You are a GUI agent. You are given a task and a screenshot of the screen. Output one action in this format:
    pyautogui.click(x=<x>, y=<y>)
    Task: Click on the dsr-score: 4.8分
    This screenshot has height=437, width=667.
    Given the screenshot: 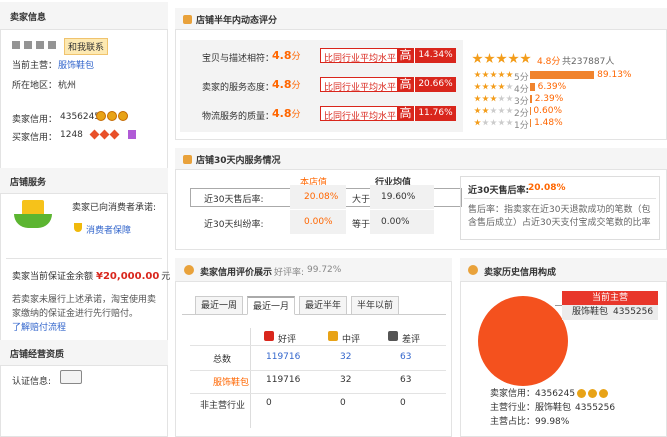 What is the action you would take?
    pyautogui.click(x=286, y=55)
    